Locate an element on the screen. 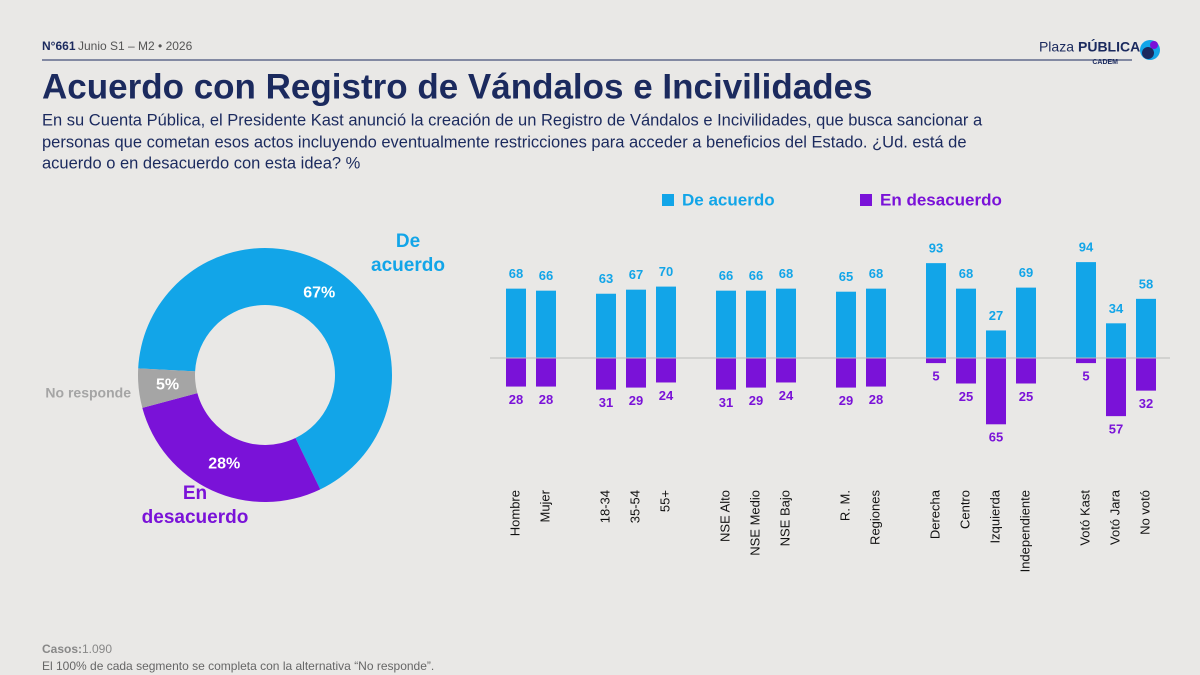 The image size is (1200, 675). donut-value-label: 5% is located at coordinates (167, 384).